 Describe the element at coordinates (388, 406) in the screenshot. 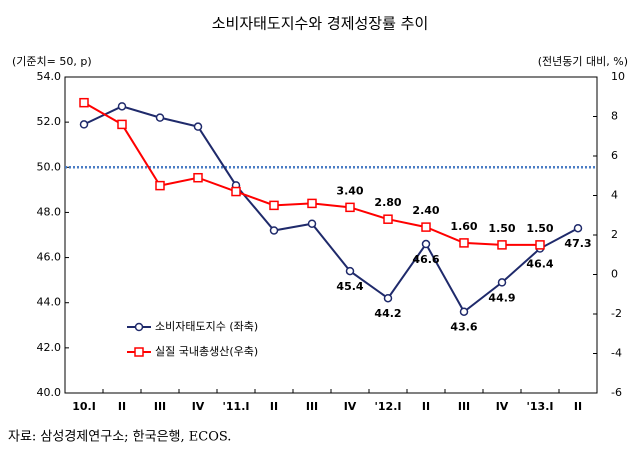

I see `x-tick-label: '12.I` at that location.